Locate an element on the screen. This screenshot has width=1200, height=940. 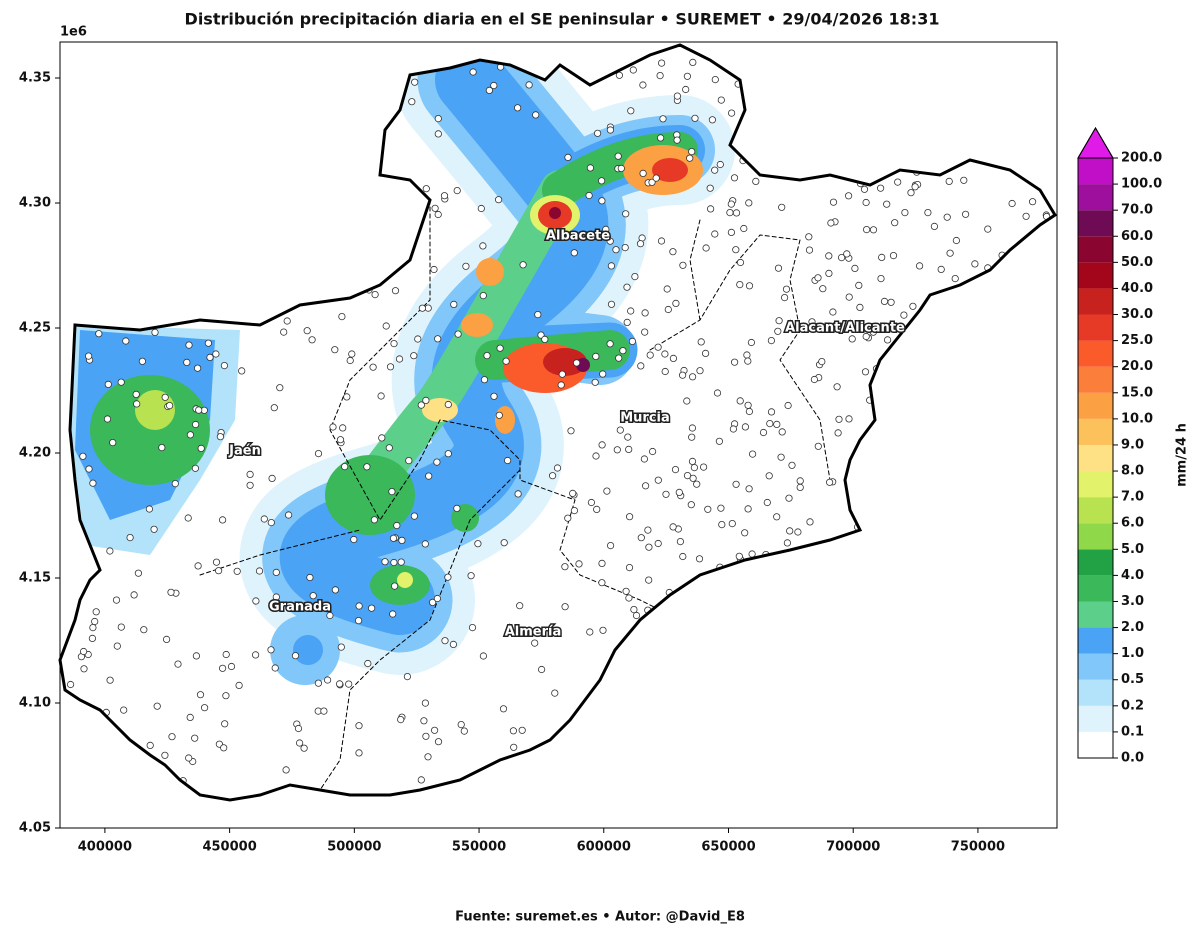
x-tick-label: 700000 is located at coordinates (853, 847).